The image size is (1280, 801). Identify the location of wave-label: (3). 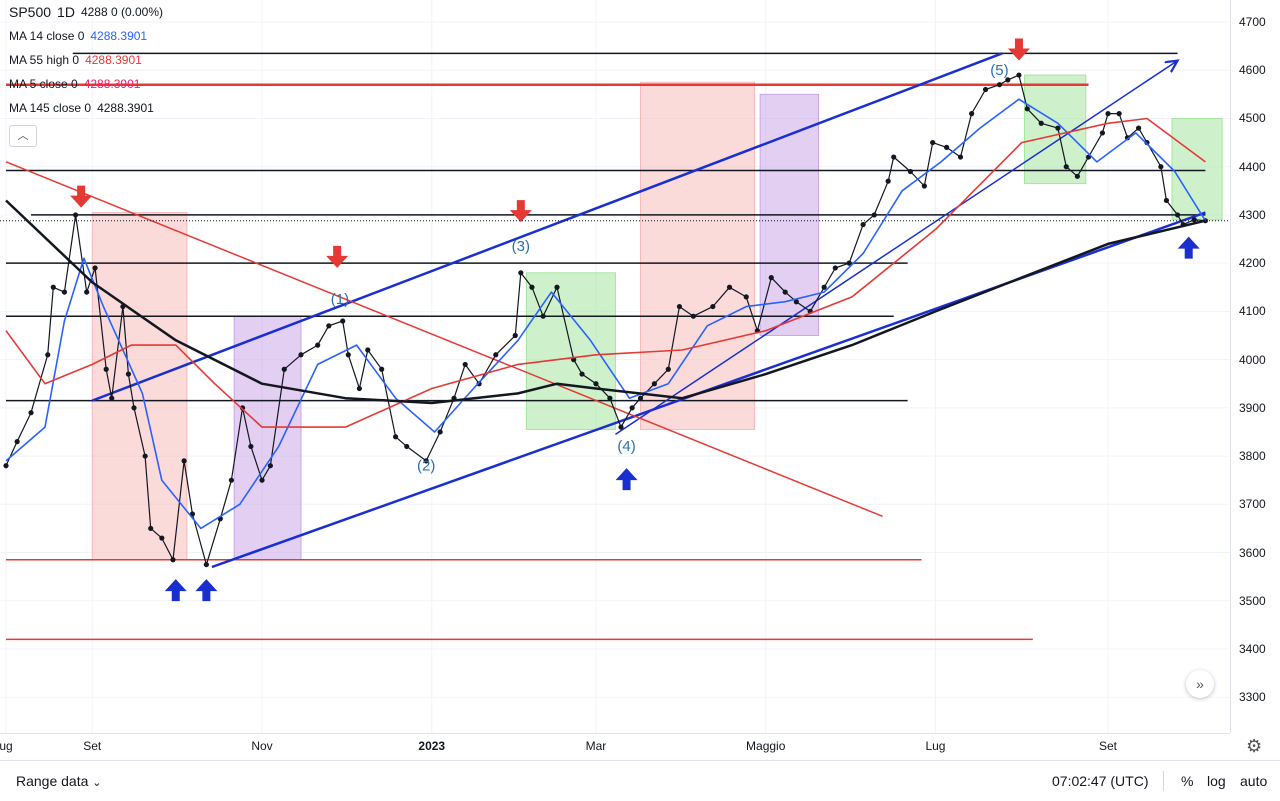
(521, 246).